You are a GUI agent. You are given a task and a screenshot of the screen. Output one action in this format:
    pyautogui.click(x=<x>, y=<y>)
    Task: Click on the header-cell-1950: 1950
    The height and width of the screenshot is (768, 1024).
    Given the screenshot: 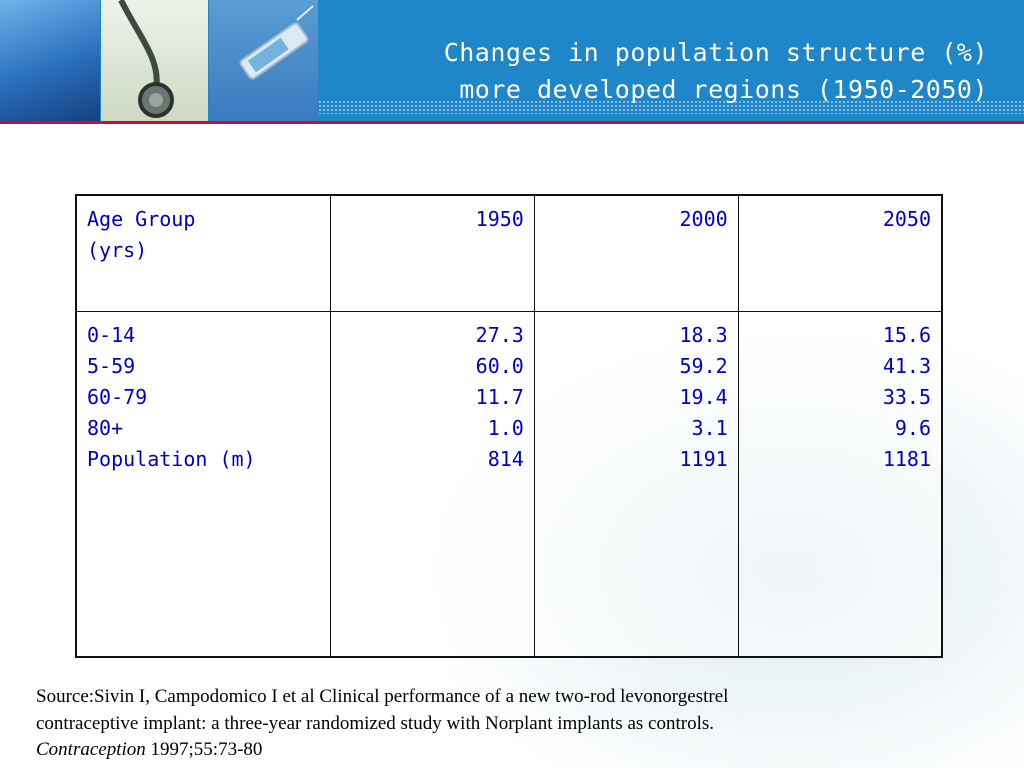 What is the action you would take?
    pyautogui.click(x=432, y=253)
    